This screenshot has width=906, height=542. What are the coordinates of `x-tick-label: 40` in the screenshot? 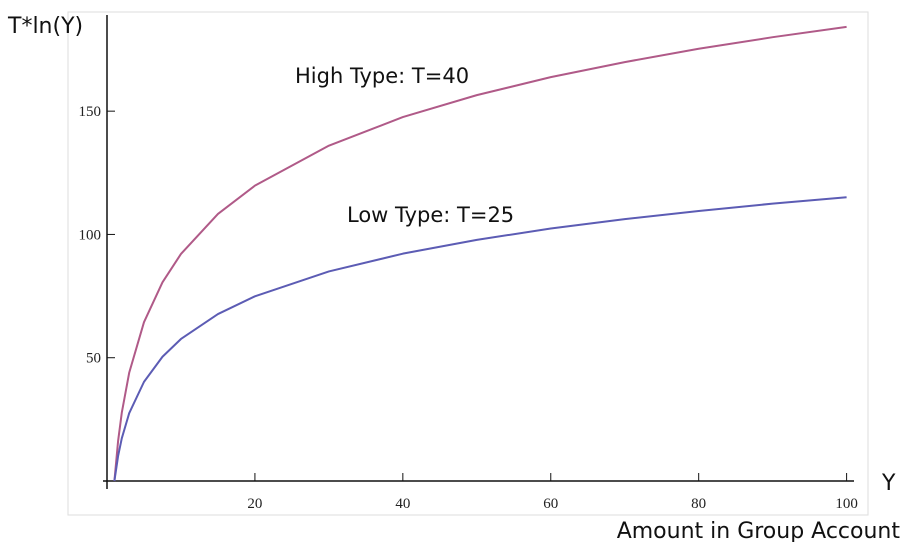 It's located at (402, 504).